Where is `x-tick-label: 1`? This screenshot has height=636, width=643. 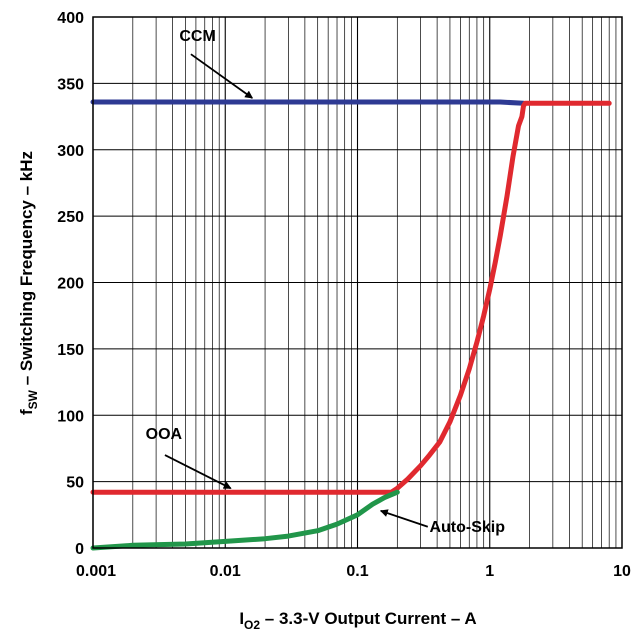 x-tick-label: 1 is located at coordinates (489, 571).